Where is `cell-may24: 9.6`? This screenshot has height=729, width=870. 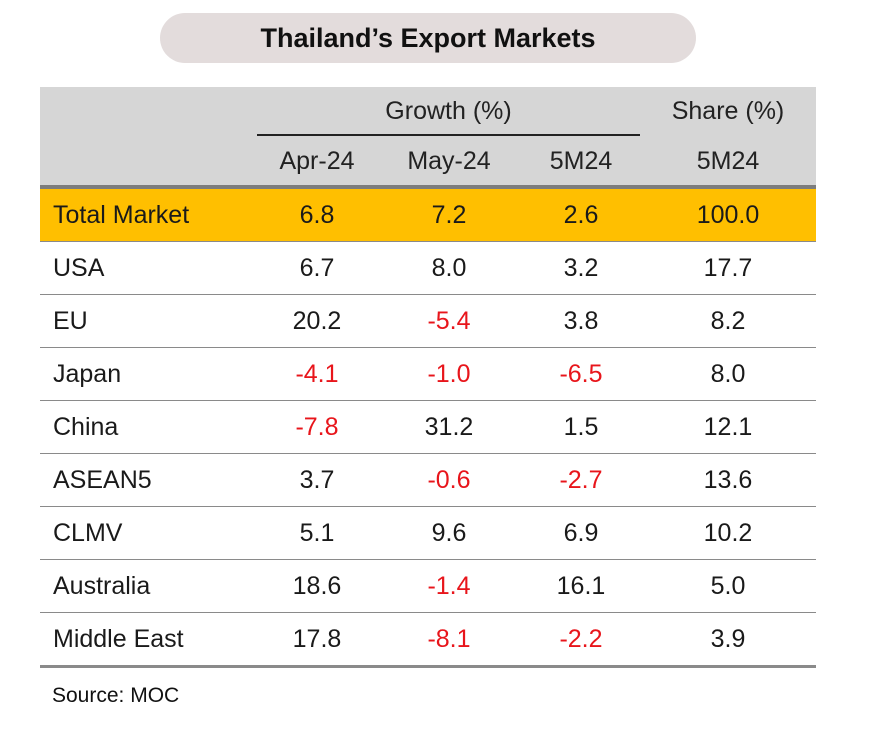
cell-may24: 9.6 is located at coordinates (449, 532).